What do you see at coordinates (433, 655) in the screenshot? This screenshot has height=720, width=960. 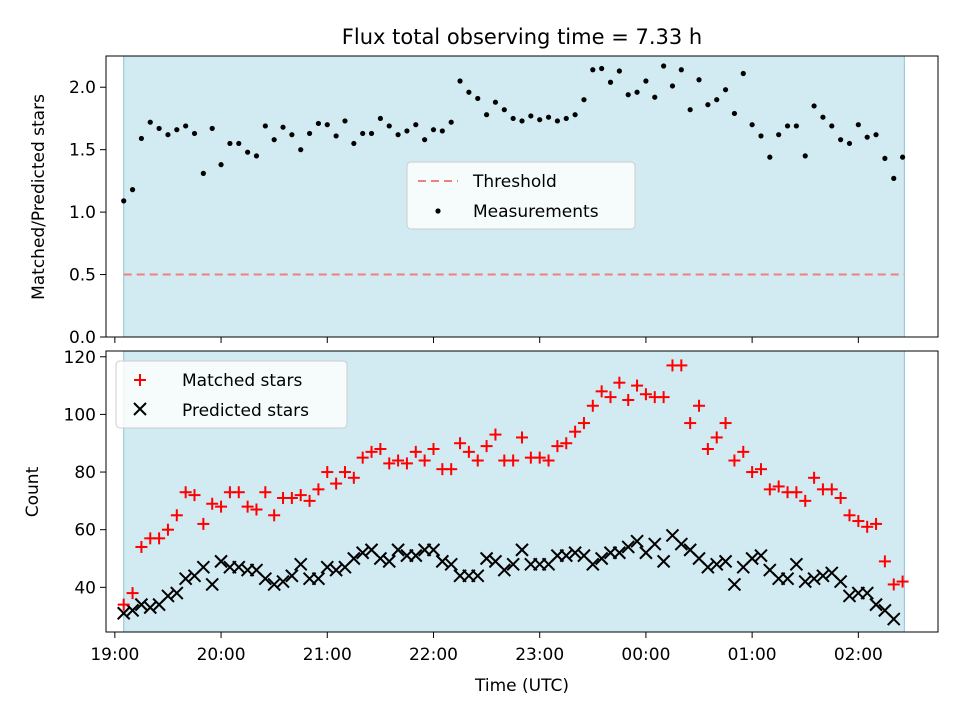 I see `x-tick-label: 22:00` at bounding box center [433, 655].